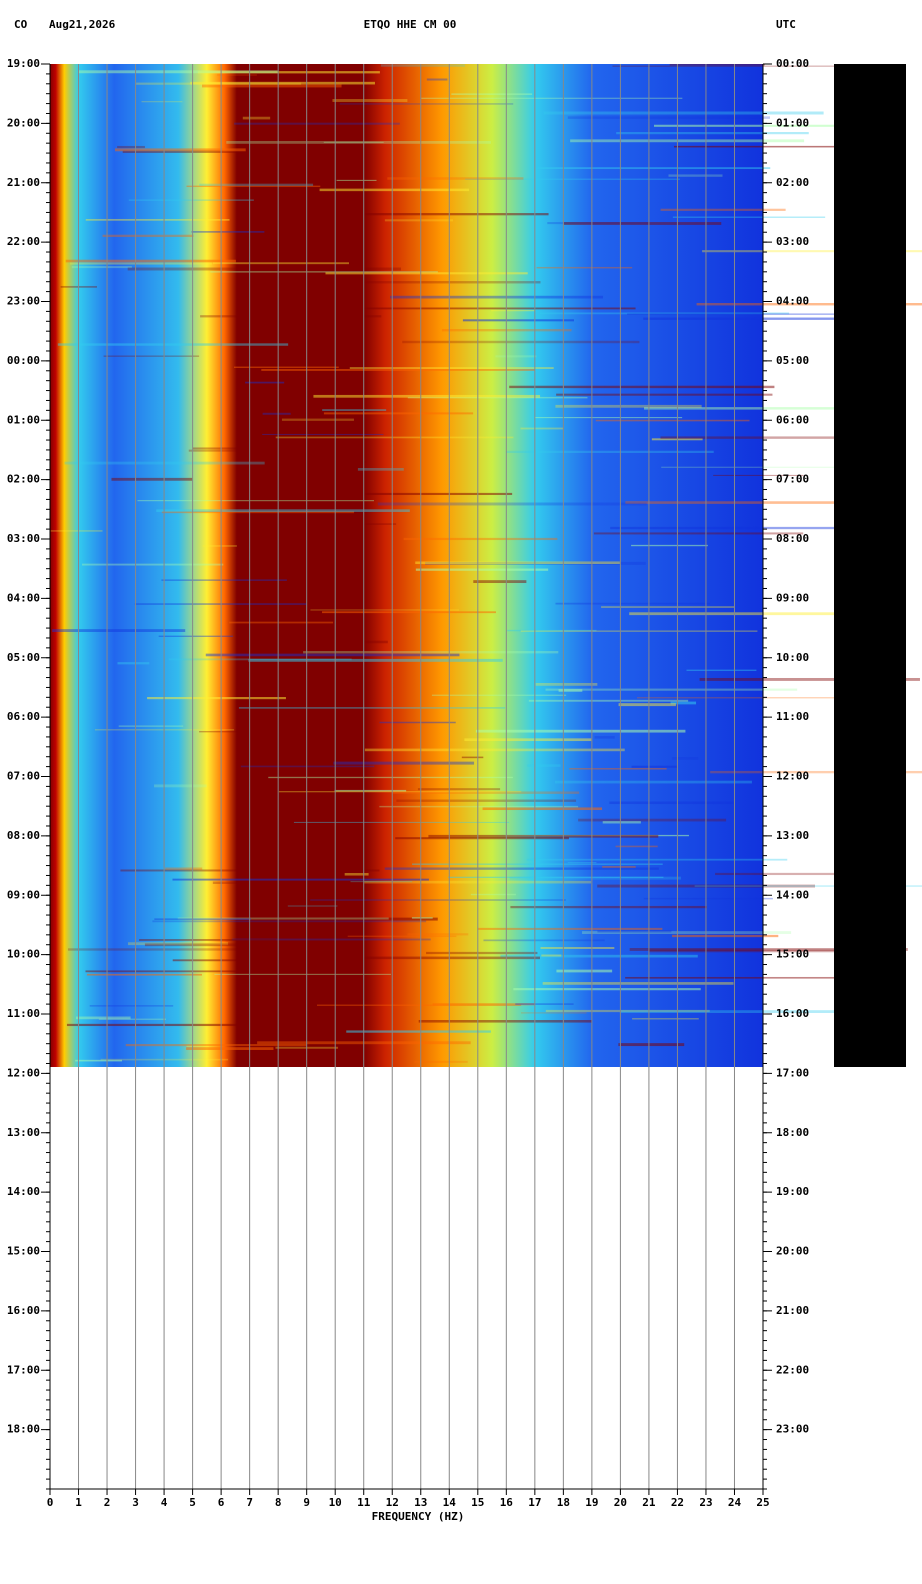 This screenshot has height=1584, width=922. I want to click on y-tick-label: 09:00, so click(23, 894).